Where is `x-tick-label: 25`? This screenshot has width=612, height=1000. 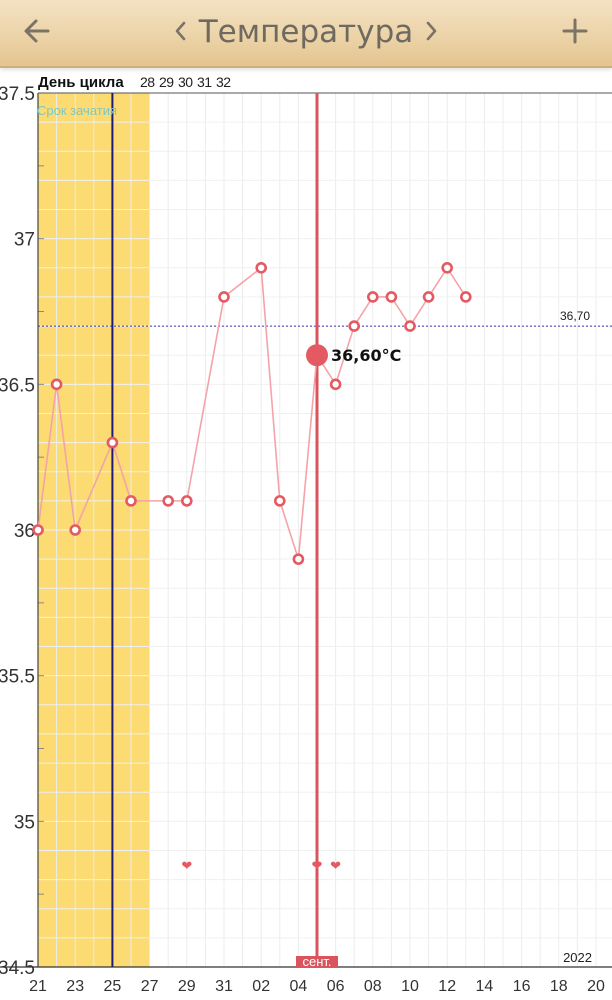 x-tick-label: 25 is located at coordinates (113, 986).